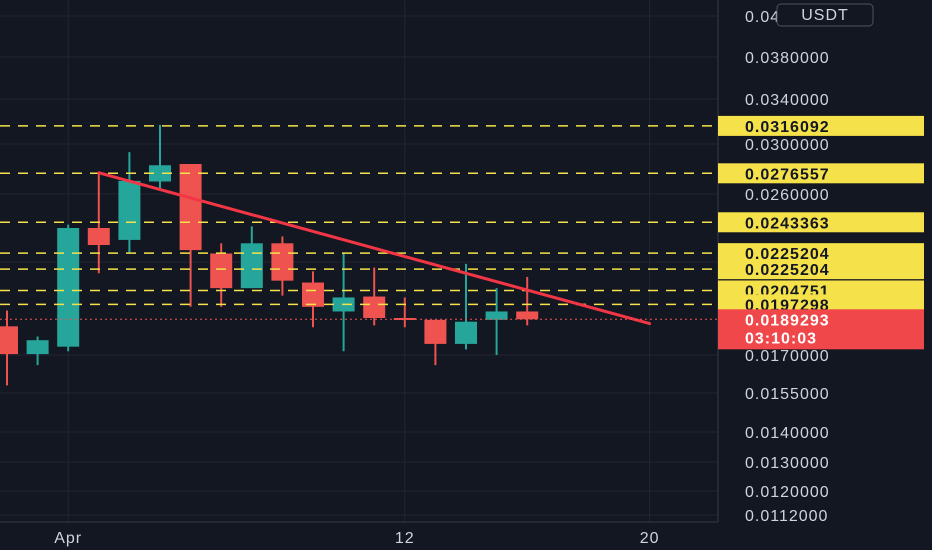 The width and height of the screenshot is (932, 550). Describe the element at coordinates (787, 195) in the screenshot. I see `price-tick-label: 0.0260000` at that location.